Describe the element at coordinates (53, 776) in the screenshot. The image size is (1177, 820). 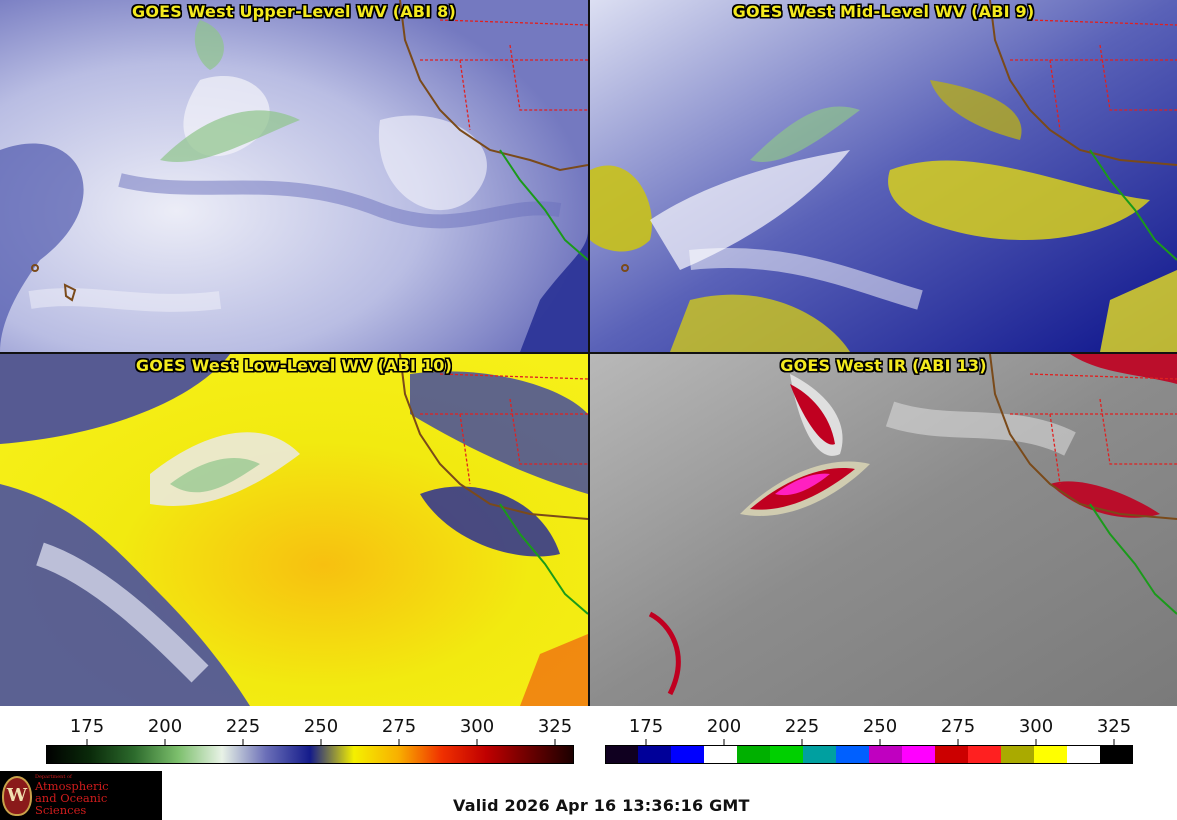
I see `logo-department-text: Department of` at that location.